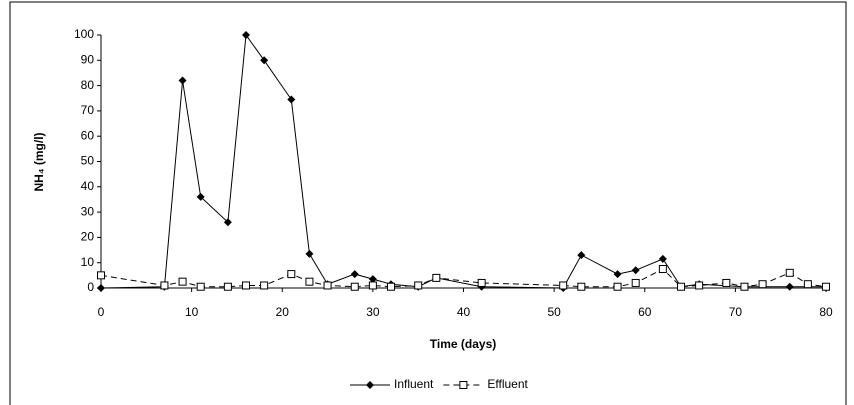 This screenshot has width=854, height=405. What do you see at coordinates (464, 312) in the screenshot?
I see `x-tick-label: 40` at bounding box center [464, 312].